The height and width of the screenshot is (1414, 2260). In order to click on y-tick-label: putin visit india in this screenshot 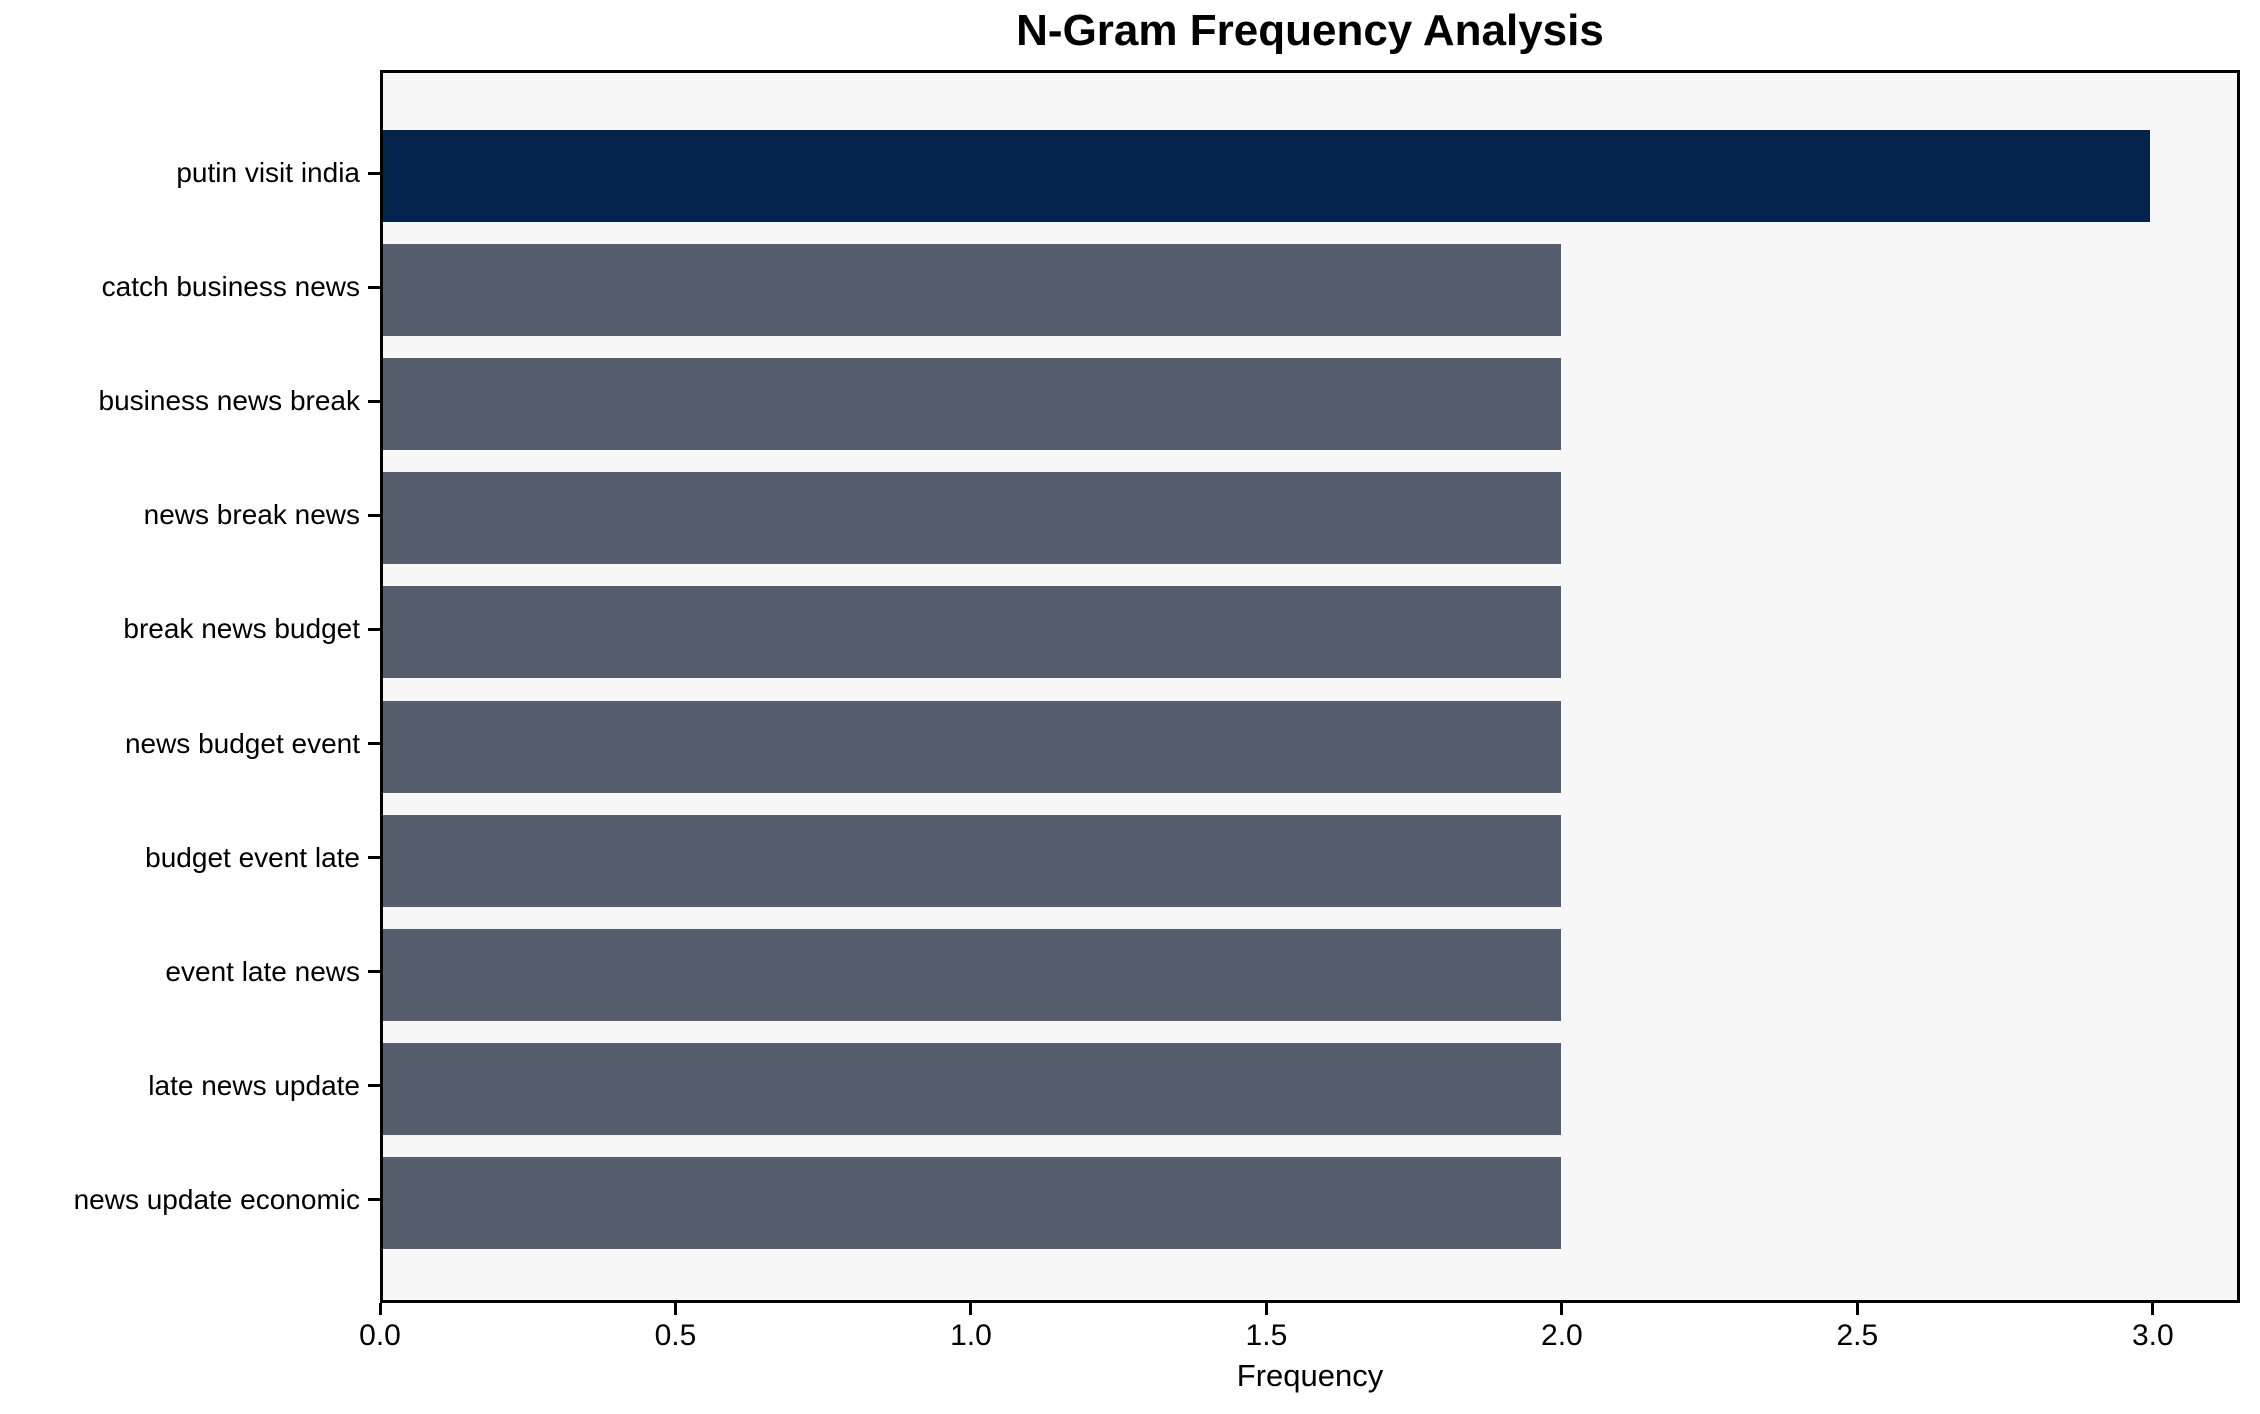, I will do `click(268, 173)`.